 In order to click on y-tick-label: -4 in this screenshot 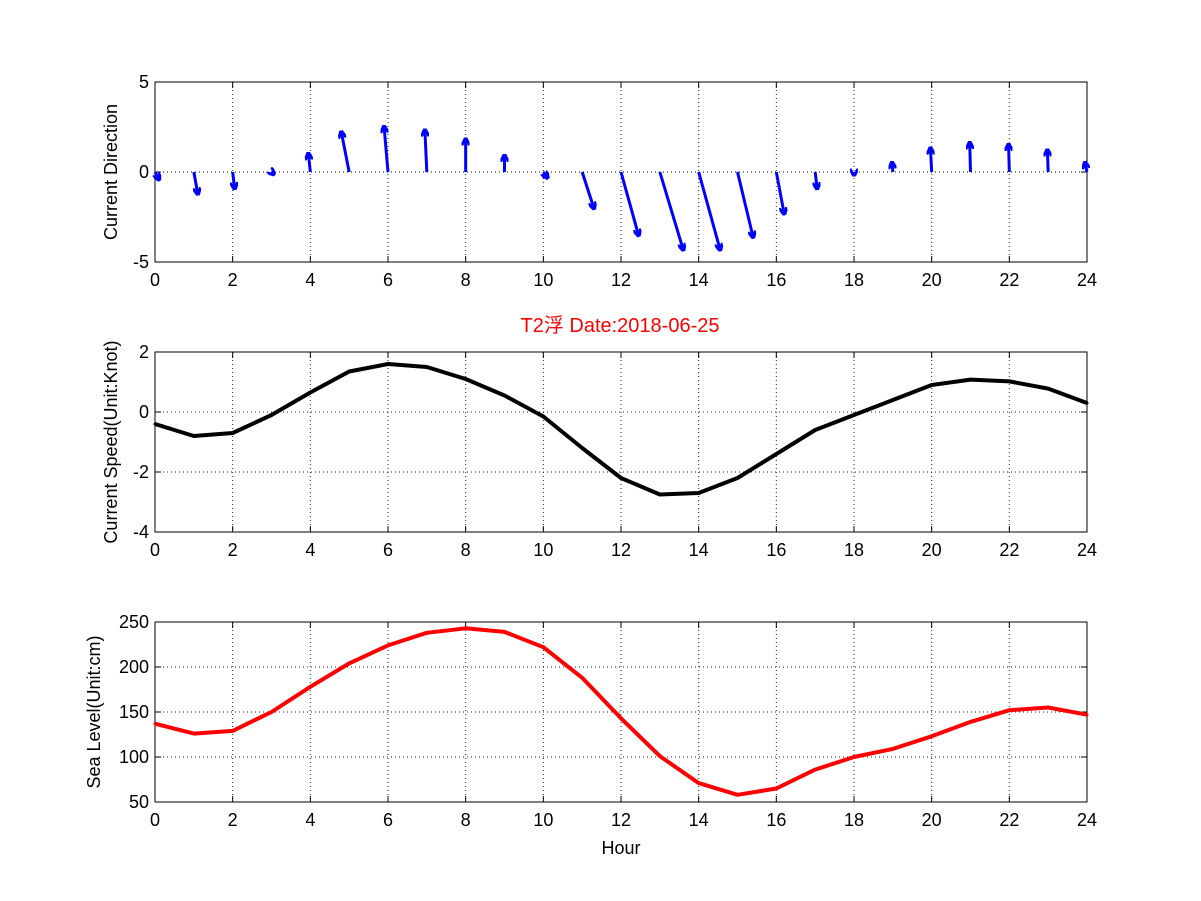, I will do `click(141, 532)`.